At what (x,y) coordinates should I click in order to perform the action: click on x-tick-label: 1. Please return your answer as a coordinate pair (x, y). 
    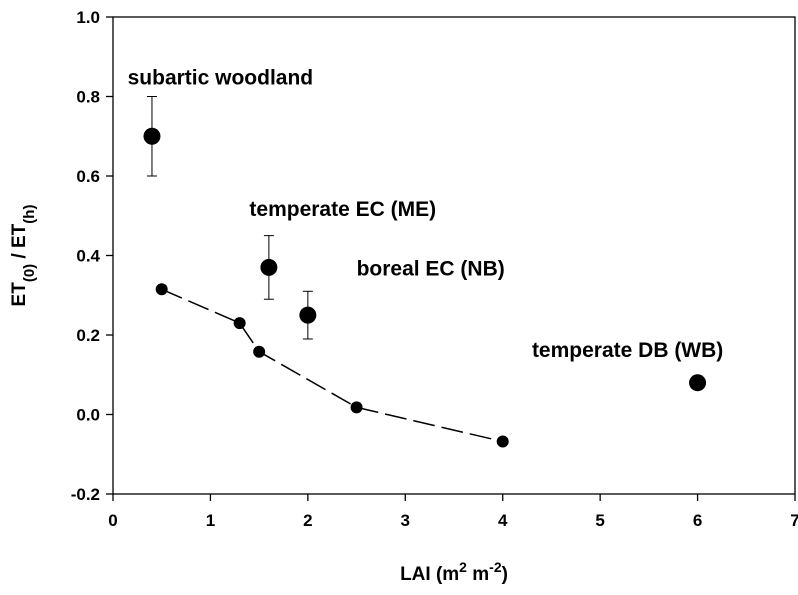
    Looking at the image, I should click on (210, 520).